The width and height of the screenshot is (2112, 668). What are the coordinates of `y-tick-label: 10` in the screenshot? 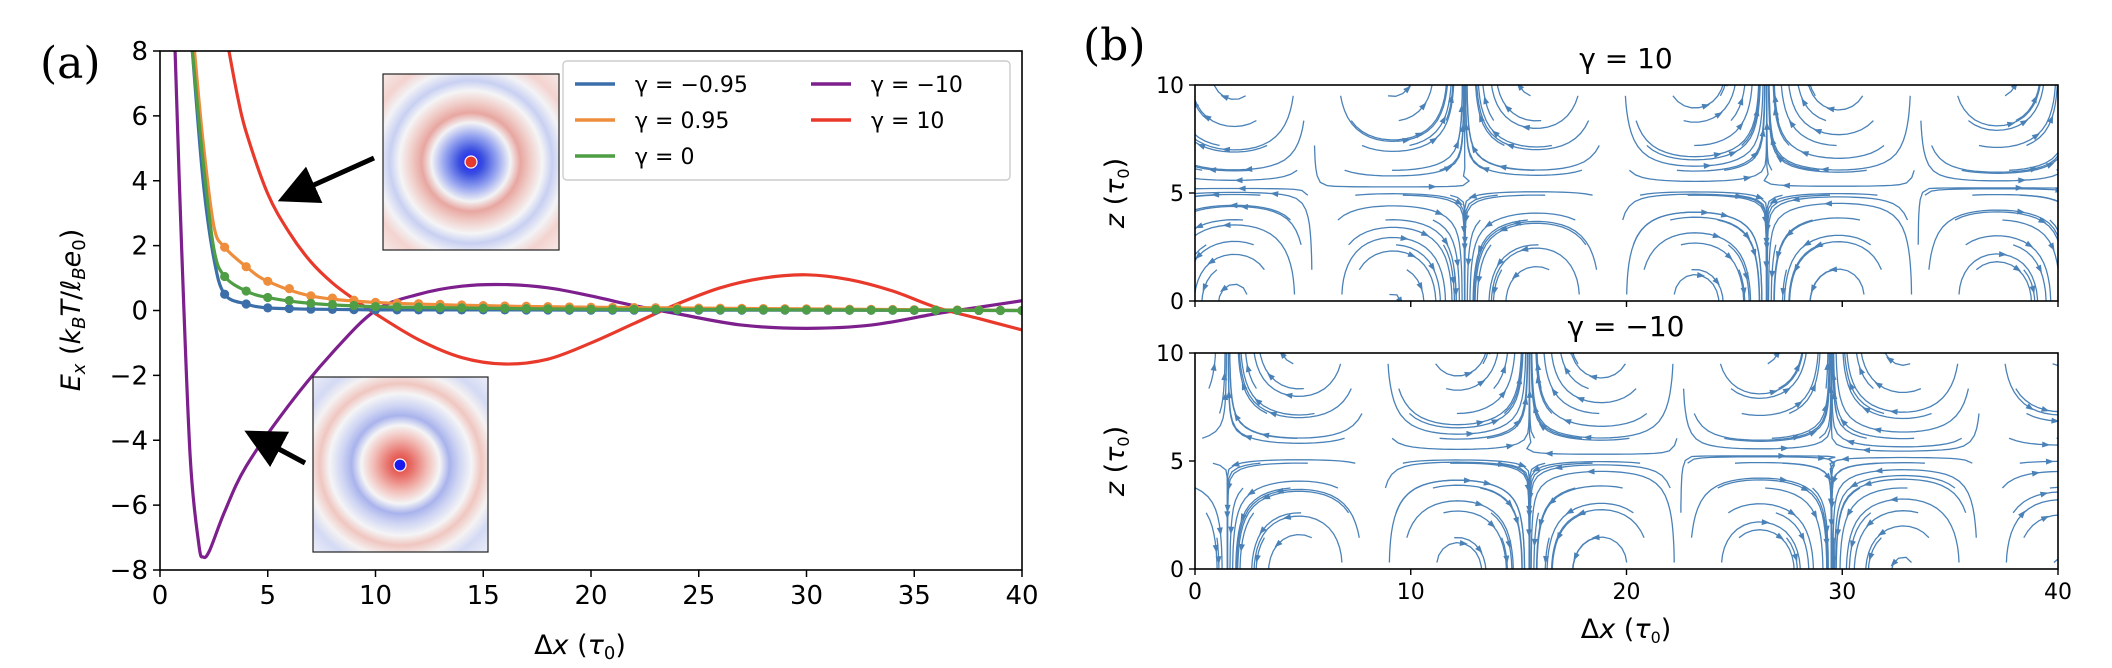 It's located at (1170, 354).